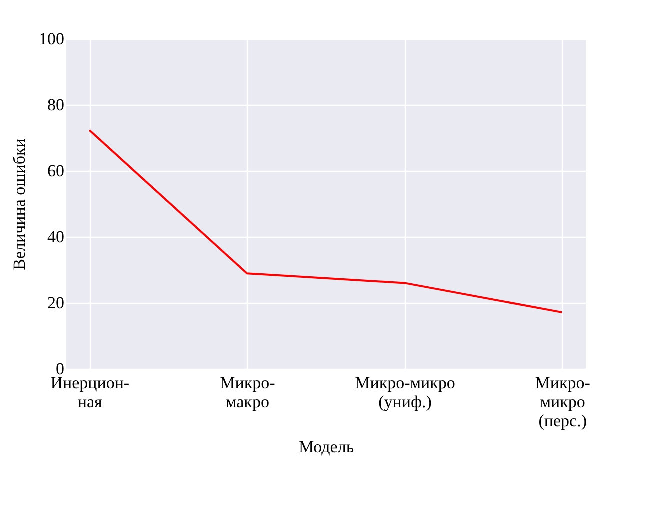  I want to click on y-axis-title: Величина ошибки, so click(19, 204).